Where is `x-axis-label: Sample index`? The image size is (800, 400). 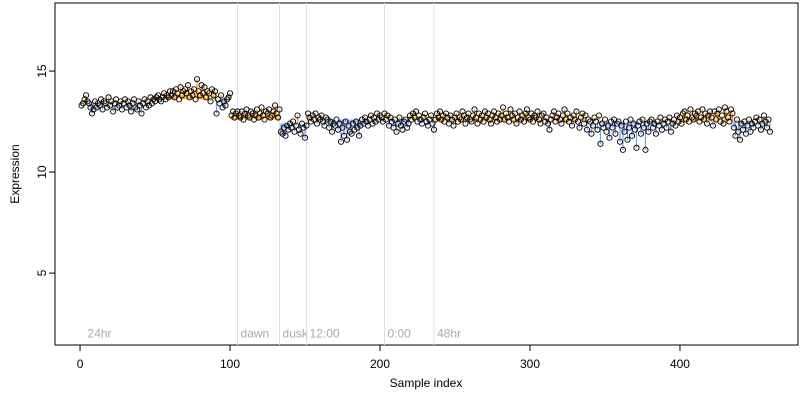
x-axis-label: Sample index is located at coordinates (426, 383).